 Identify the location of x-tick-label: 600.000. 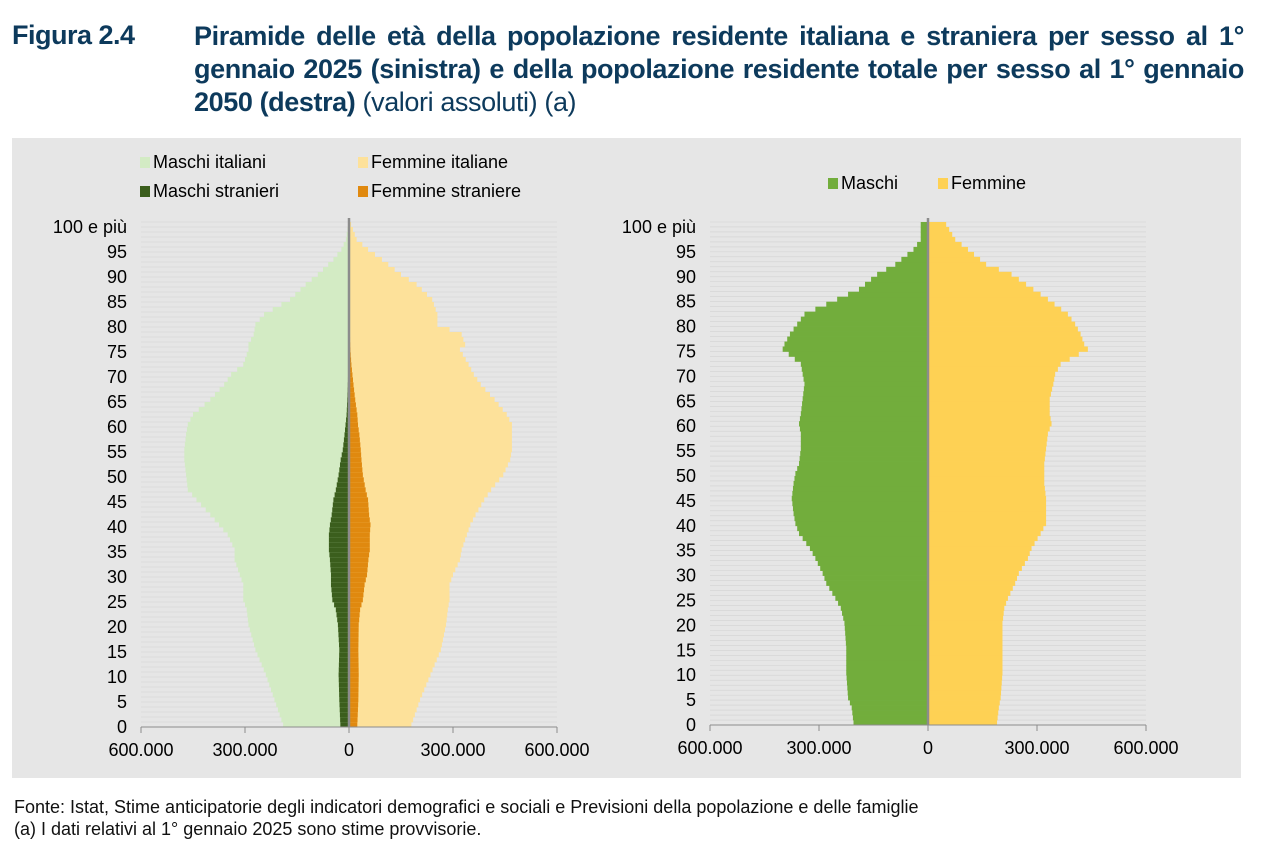
(1145, 748).